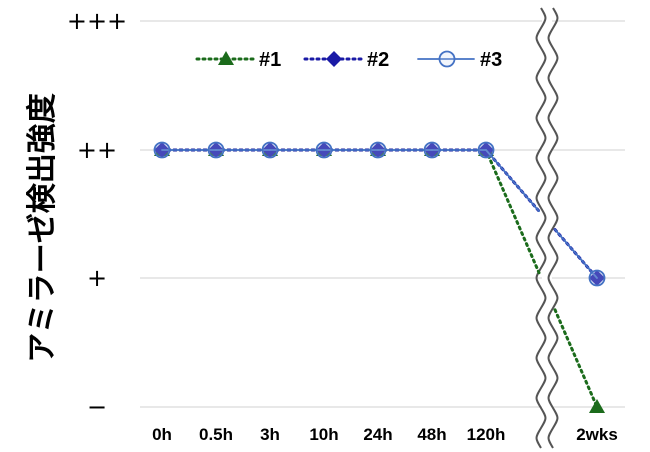 The image size is (650, 452). What do you see at coordinates (270, 60) in the screenshot?
I see `legend-label: #1` at bounding box center [270, 60].